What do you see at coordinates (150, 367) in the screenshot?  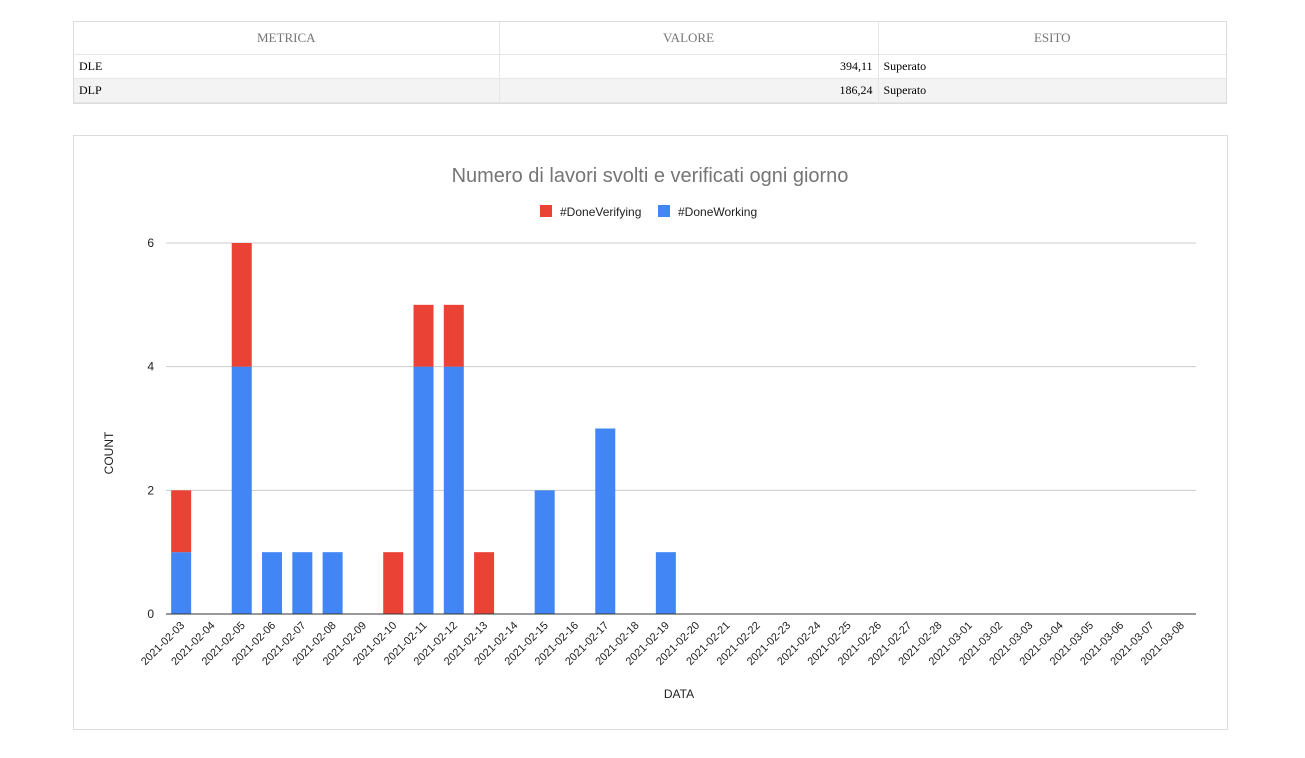 I see `y-tick-label: 4` at bounding box center [150, 367].